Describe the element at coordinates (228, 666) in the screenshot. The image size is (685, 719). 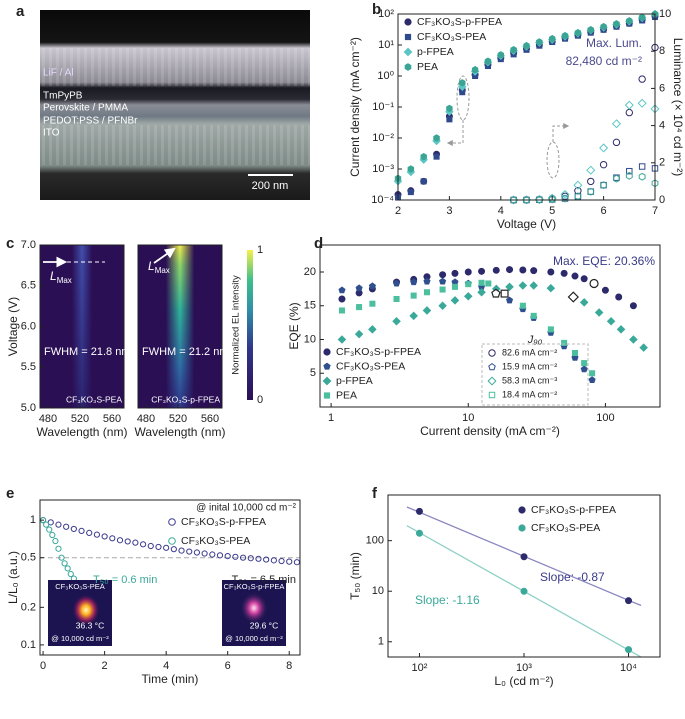
I see `x-tick-label: 6` at that location.